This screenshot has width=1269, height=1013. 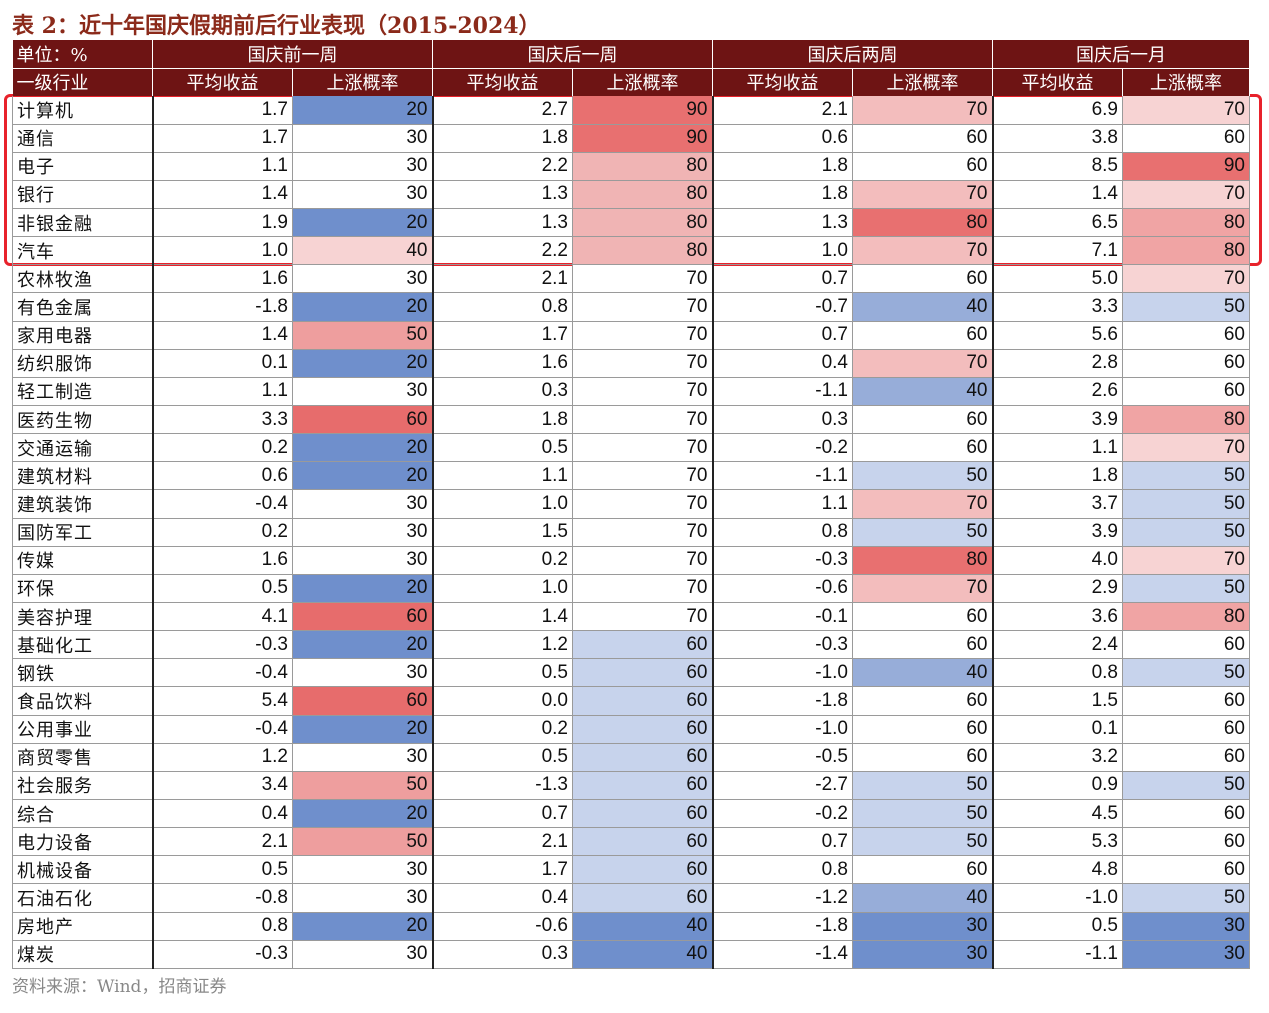 I want to click on industry-name: 建筑装饰, so click(x=83, y=504).